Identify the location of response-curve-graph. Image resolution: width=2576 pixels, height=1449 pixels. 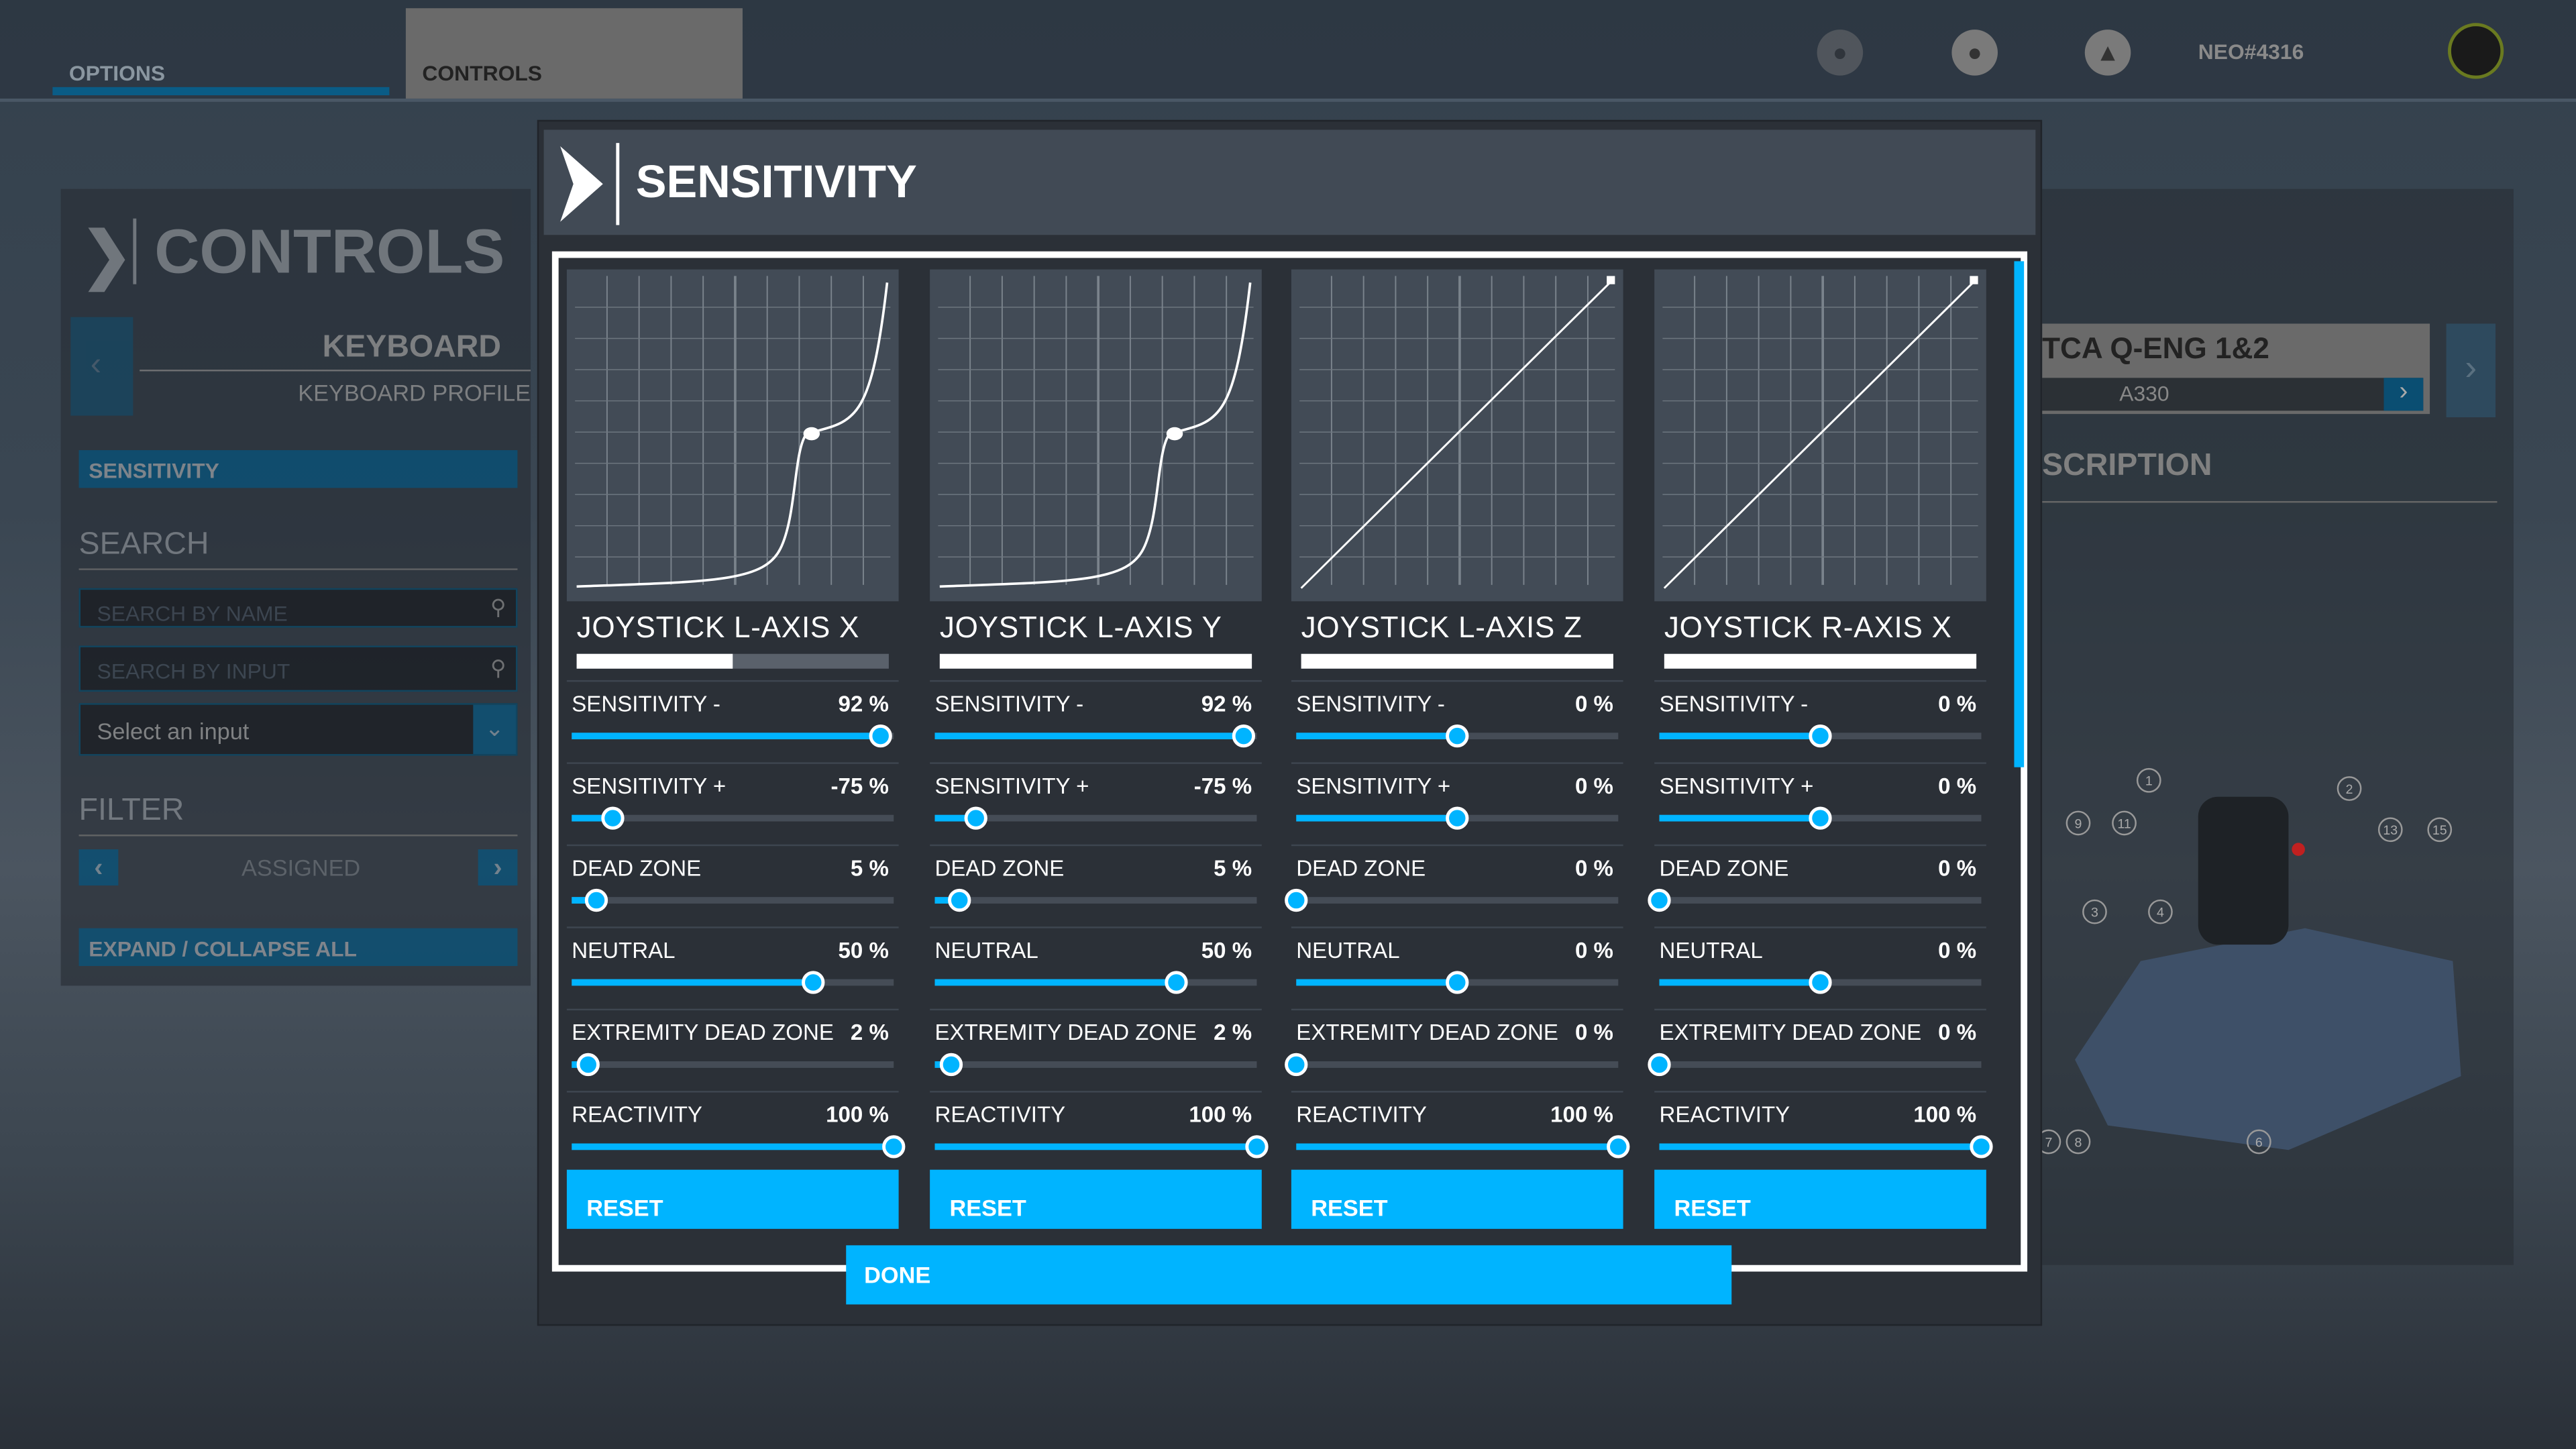
(1820, 435).